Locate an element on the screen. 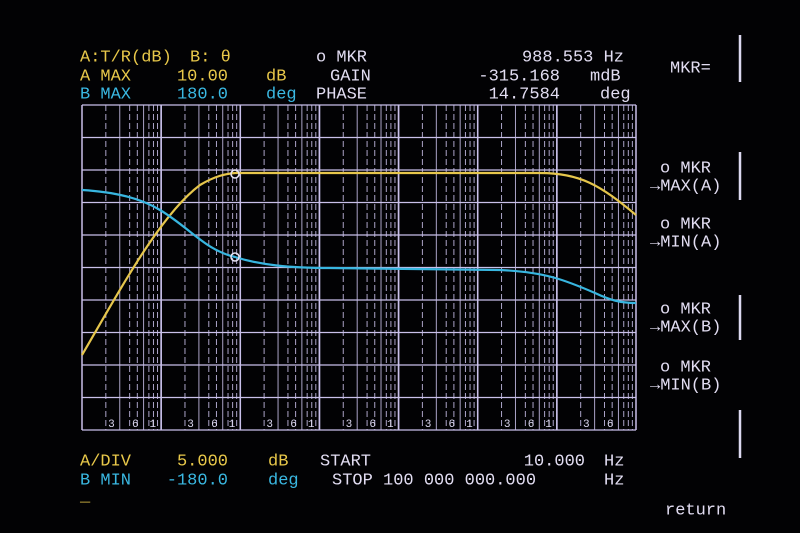  marker-b is located at coordinates (235, 257).